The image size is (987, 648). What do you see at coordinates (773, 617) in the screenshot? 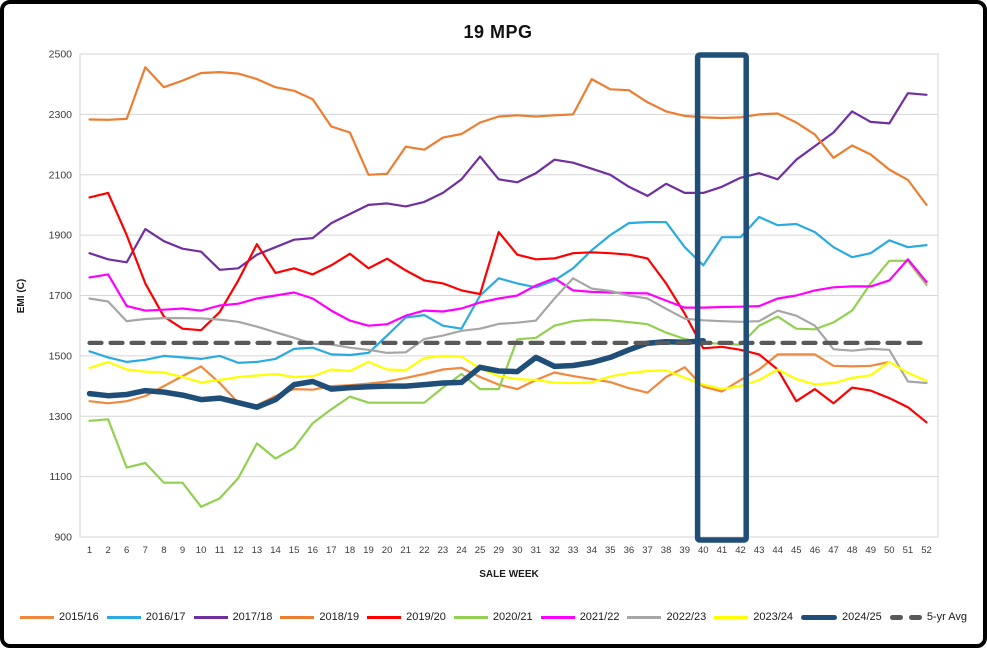
I see `legend-label: 2023/24` at bounding box center [773, 617].